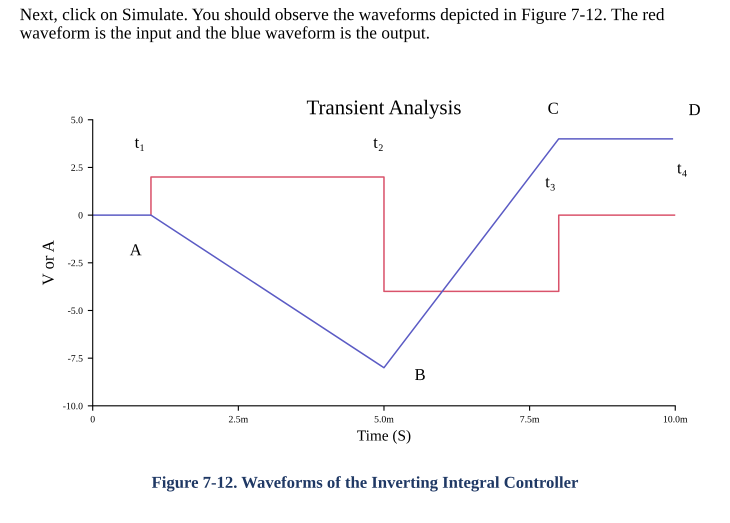 Image resolution: width=730 pixels, height=523 pixels. I want to click on annotation: t₂, so click(378, 145).